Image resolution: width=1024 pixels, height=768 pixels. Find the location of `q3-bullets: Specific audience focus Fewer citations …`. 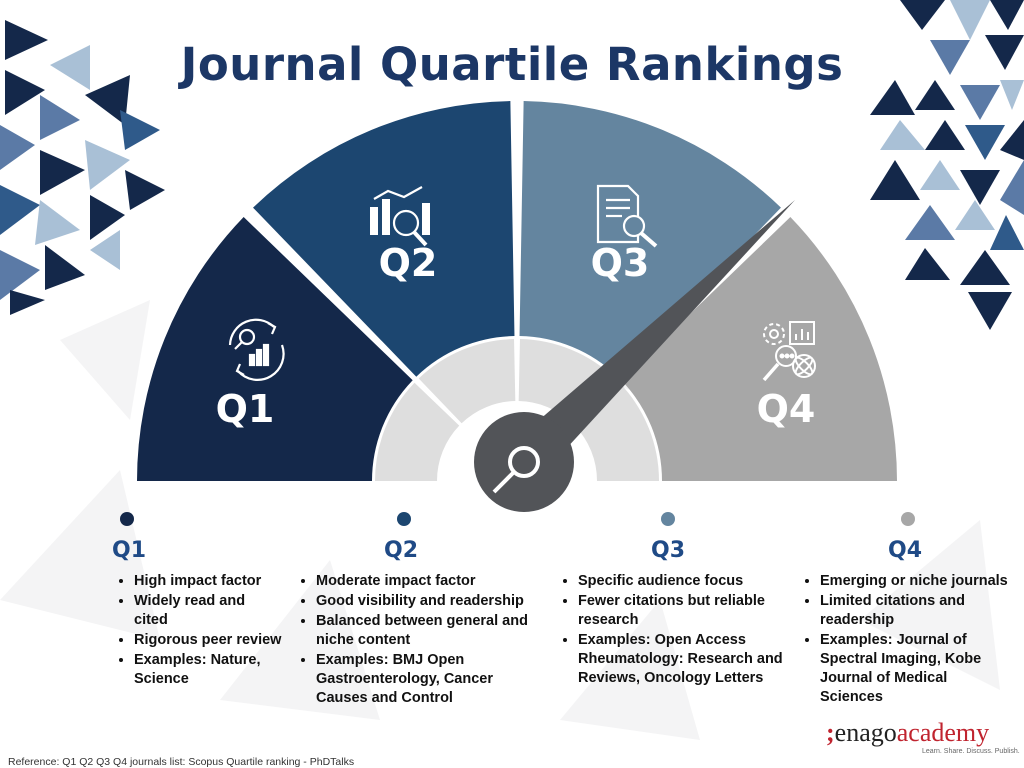

q3-bullets: Specific audience focus Fewer citations … is located at coordinates (673, 629).